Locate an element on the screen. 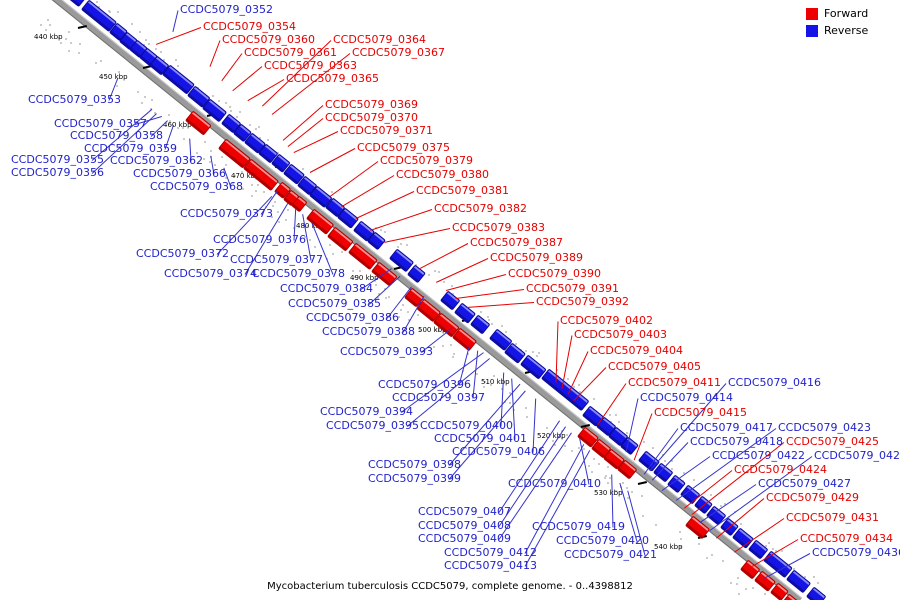 The height and width of the screenshot is (600, 900). gene-label: CCDC5079_0424 is located at coordinates (781, 469).